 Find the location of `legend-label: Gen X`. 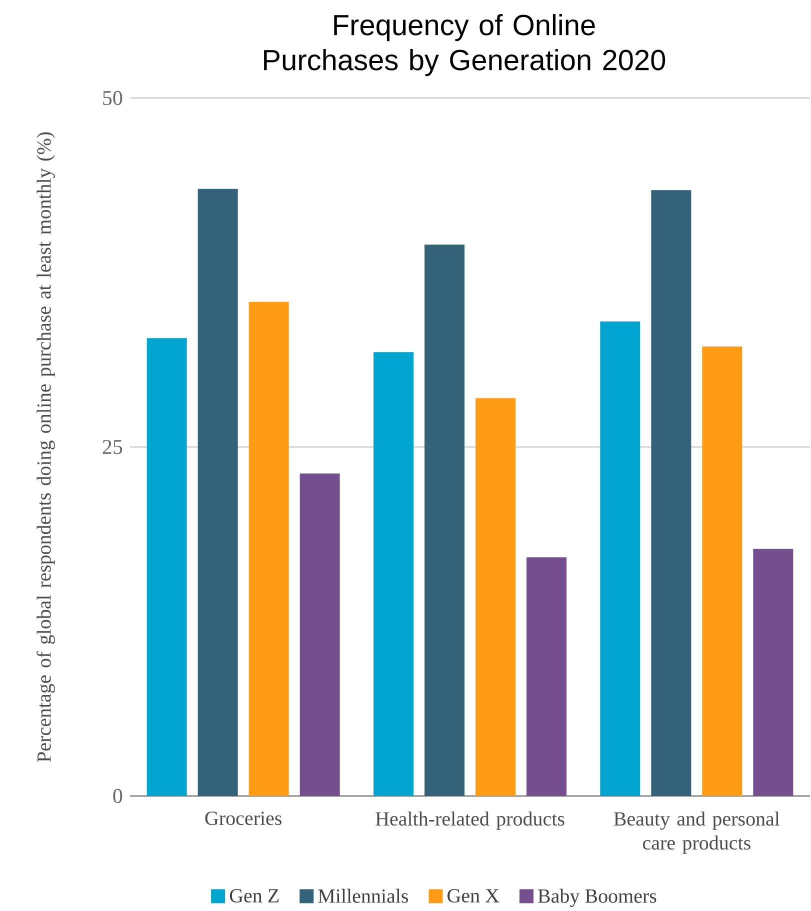

legend-label: Gen X is located at coordinates (474, 896).